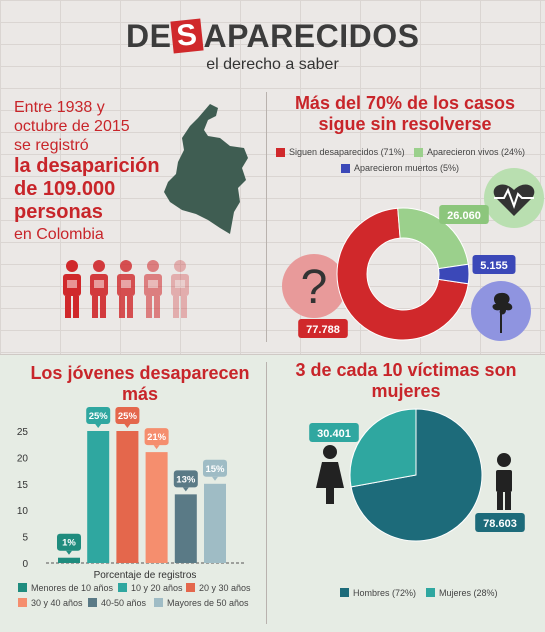 The width and height of the screenshot is (545, 632). I want to click on legend-swatch-blue, so click(345, 168).